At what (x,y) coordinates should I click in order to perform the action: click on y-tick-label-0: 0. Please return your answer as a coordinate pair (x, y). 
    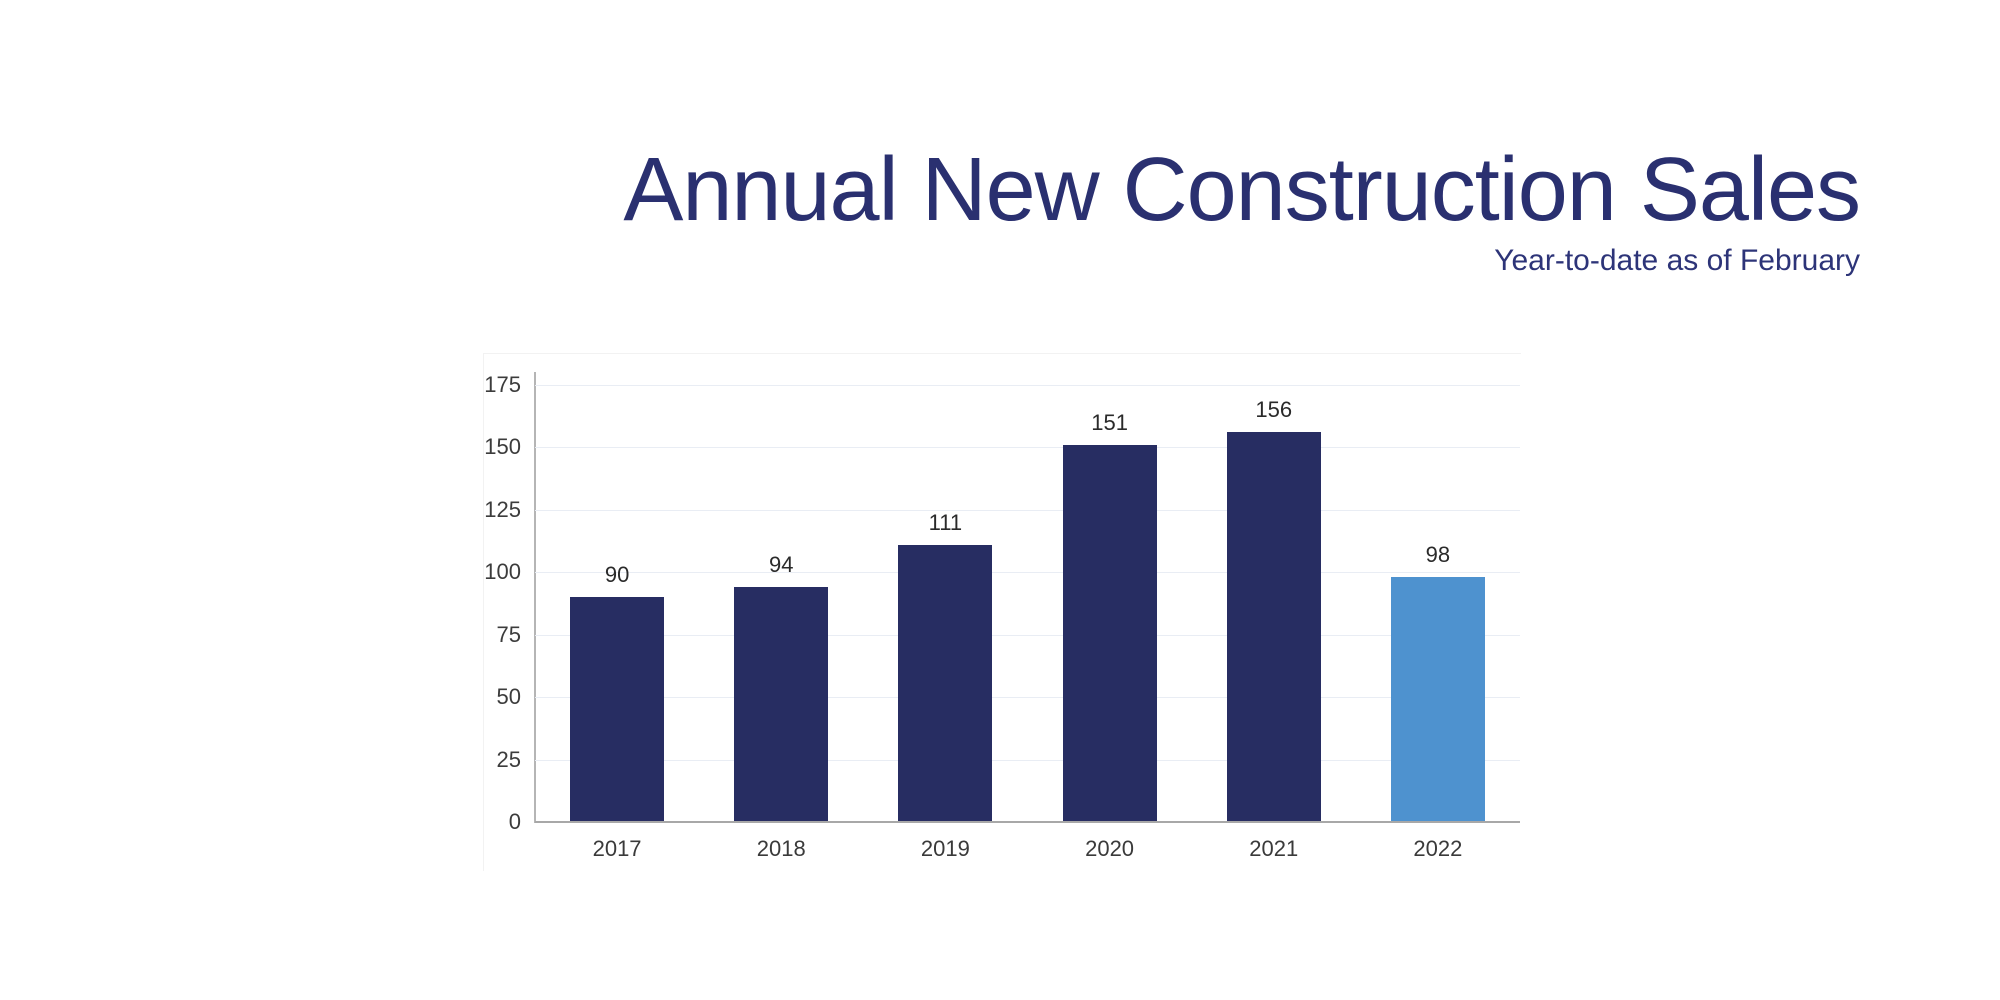
    Looking at the image, I should click on (514, 821).